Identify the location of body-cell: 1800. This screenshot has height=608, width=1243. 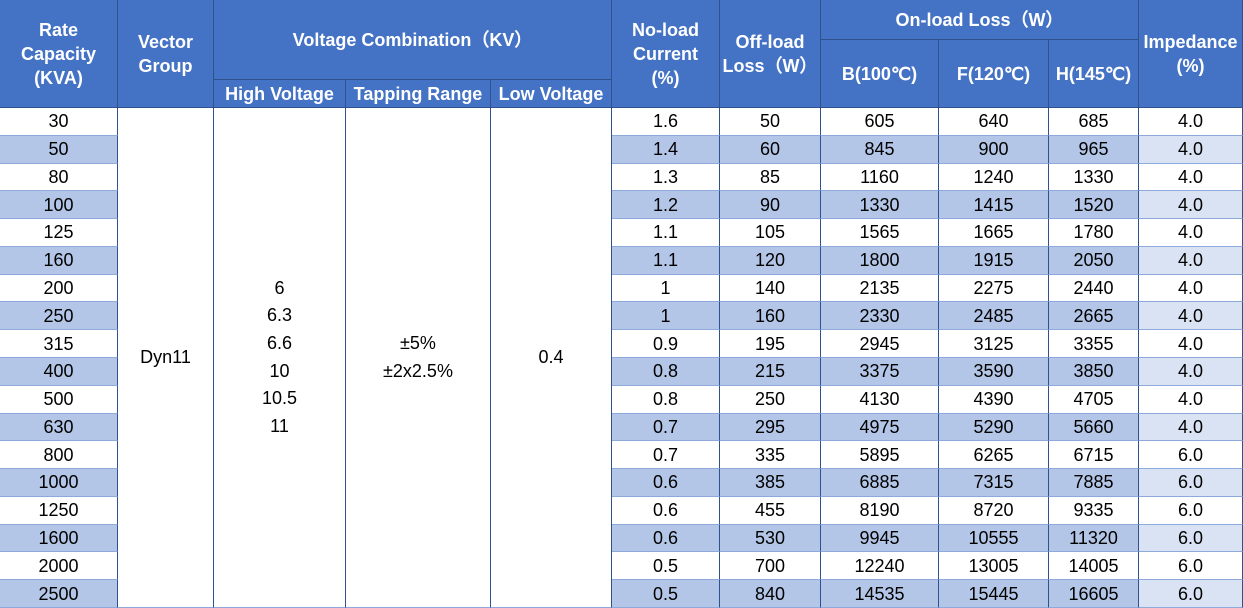
(880, 260).